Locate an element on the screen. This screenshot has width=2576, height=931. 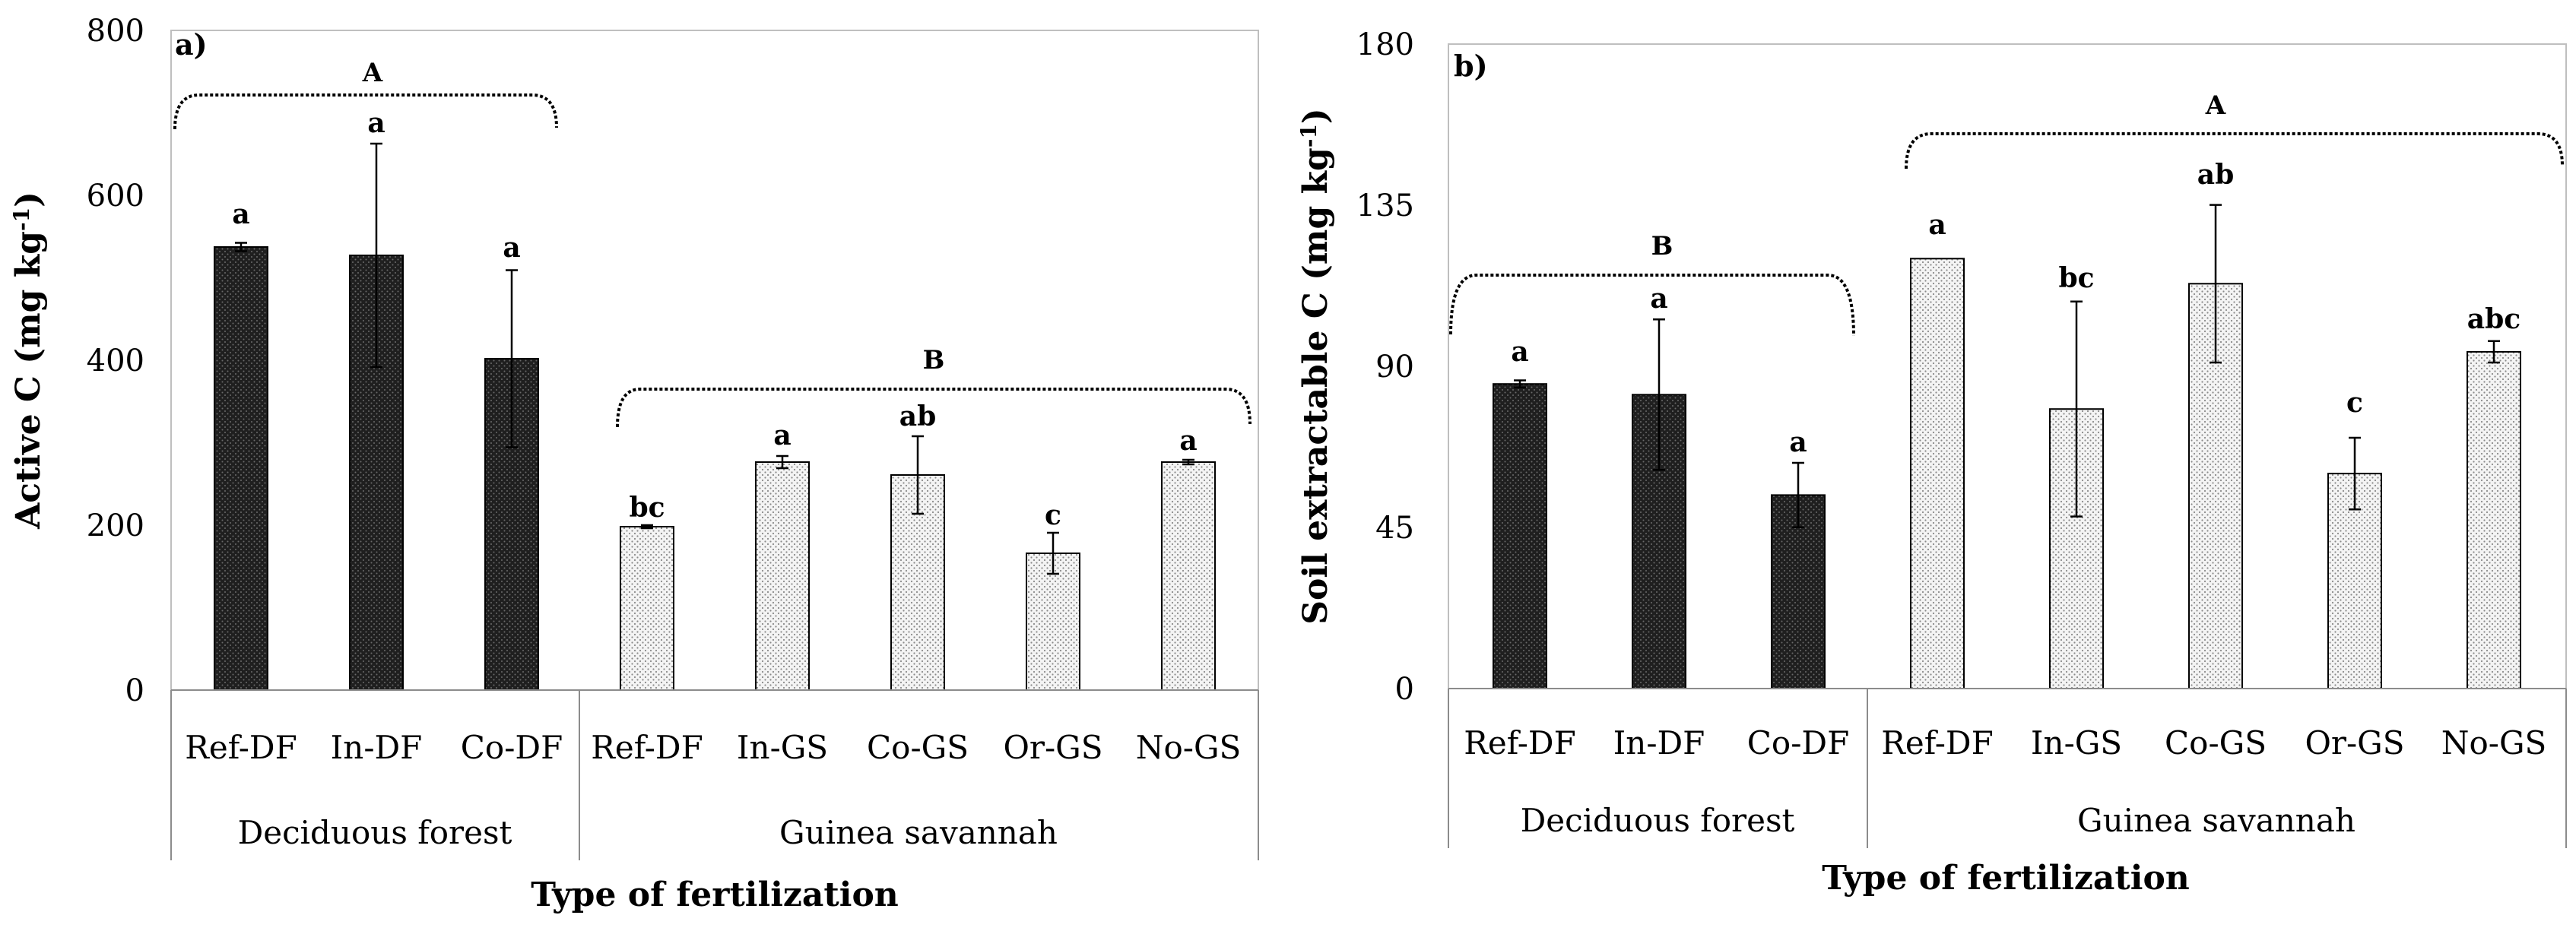
y-tick-label: 135 is located at coordinates (1385, 205).